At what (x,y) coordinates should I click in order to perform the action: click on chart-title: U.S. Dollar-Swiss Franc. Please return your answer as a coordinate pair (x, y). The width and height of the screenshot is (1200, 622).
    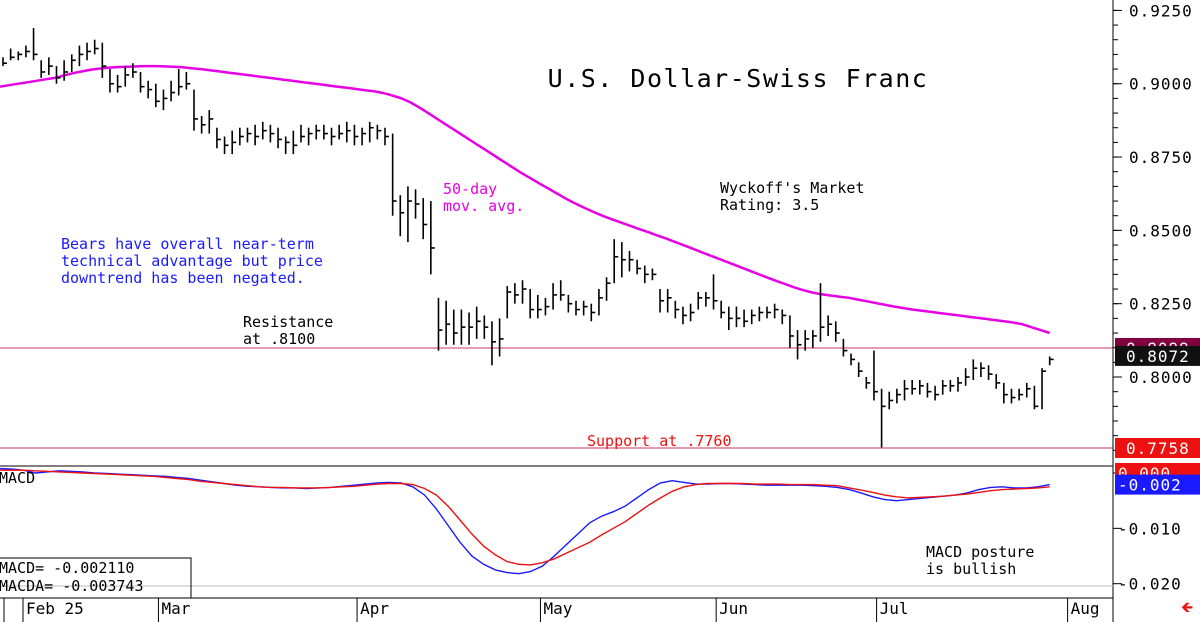
    Looking at the image, I should click on (738, 78).